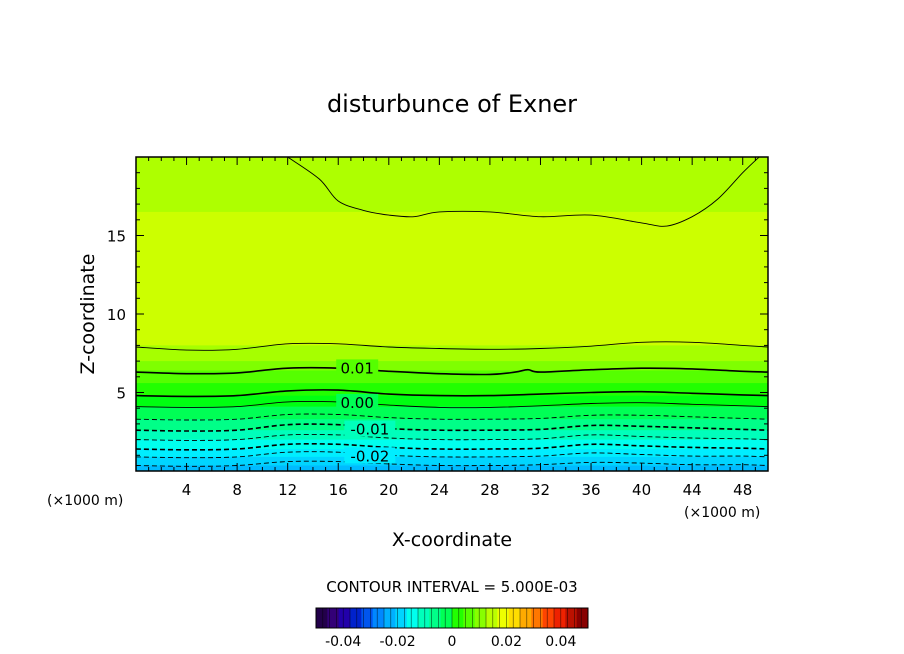 The width and height of the screenshot is (904, 654). What do you see at coordinates (237, 490) in the screenshot?
I see `x-tick-label: 8` at bounding box center [237, 490].